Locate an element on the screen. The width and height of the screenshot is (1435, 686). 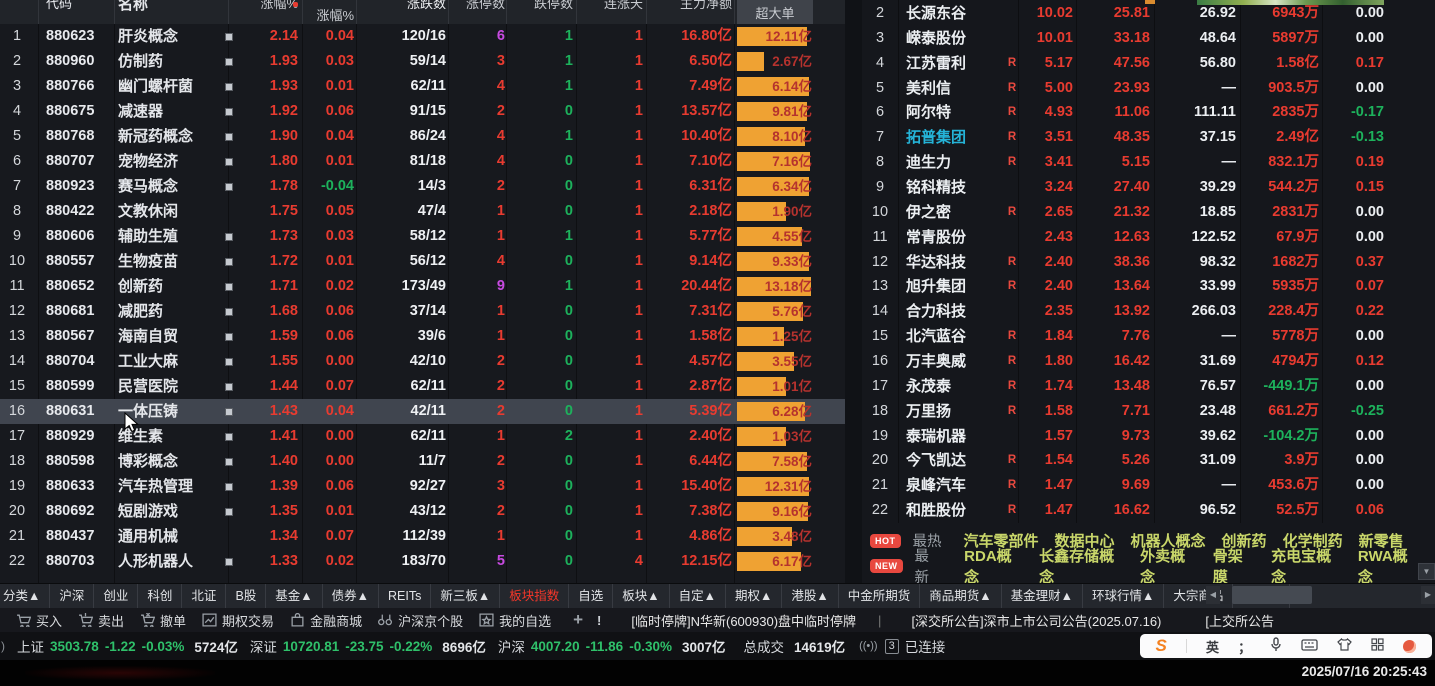
toolbar-button-沪深京个股: 沪深京个股 is located at coordinates (420, 620).